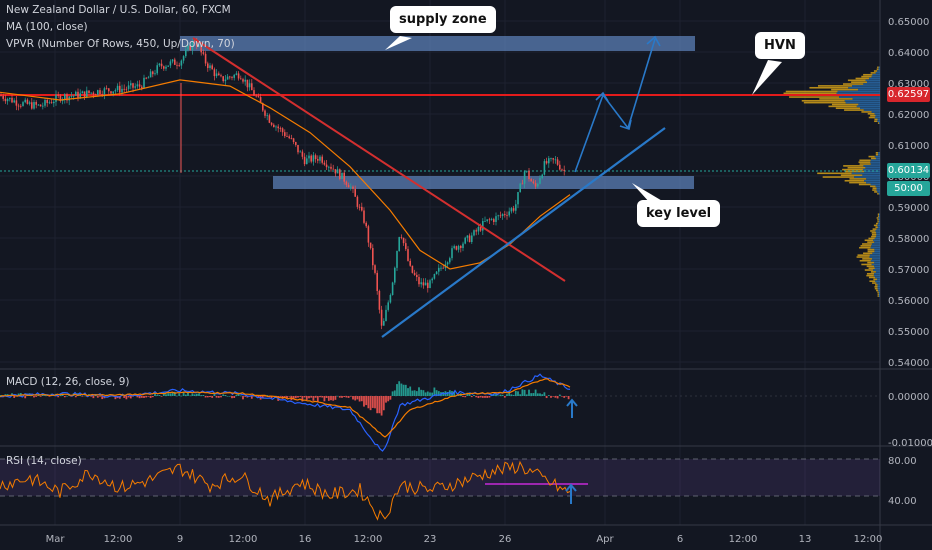  I want to click on rsi-pane, so click(440, 489).